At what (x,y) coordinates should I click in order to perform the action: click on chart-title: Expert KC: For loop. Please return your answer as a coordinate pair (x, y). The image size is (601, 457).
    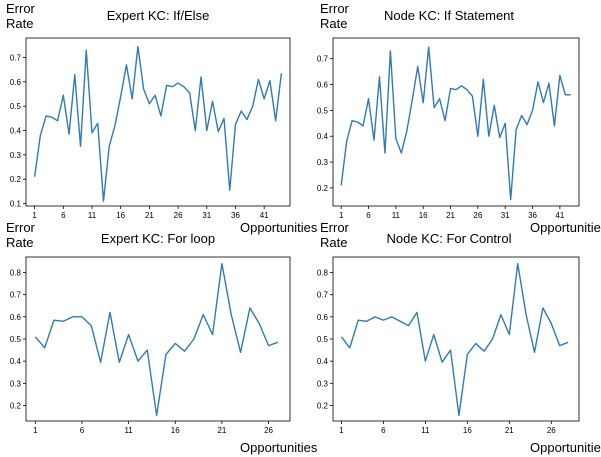
    Looking at the image, I should click on (158, 238).